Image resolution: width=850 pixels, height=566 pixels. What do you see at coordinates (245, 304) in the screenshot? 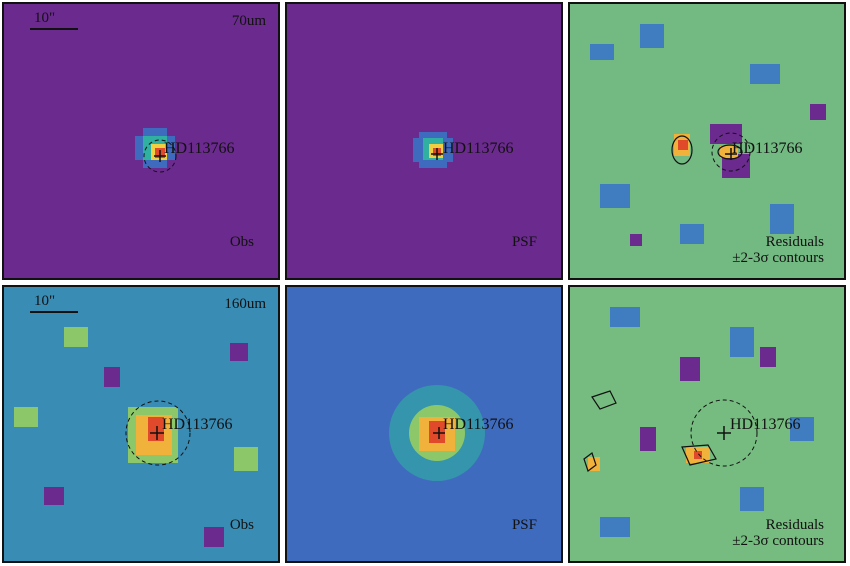
I see `band-label: 160um` at bounding box center [245, 304].